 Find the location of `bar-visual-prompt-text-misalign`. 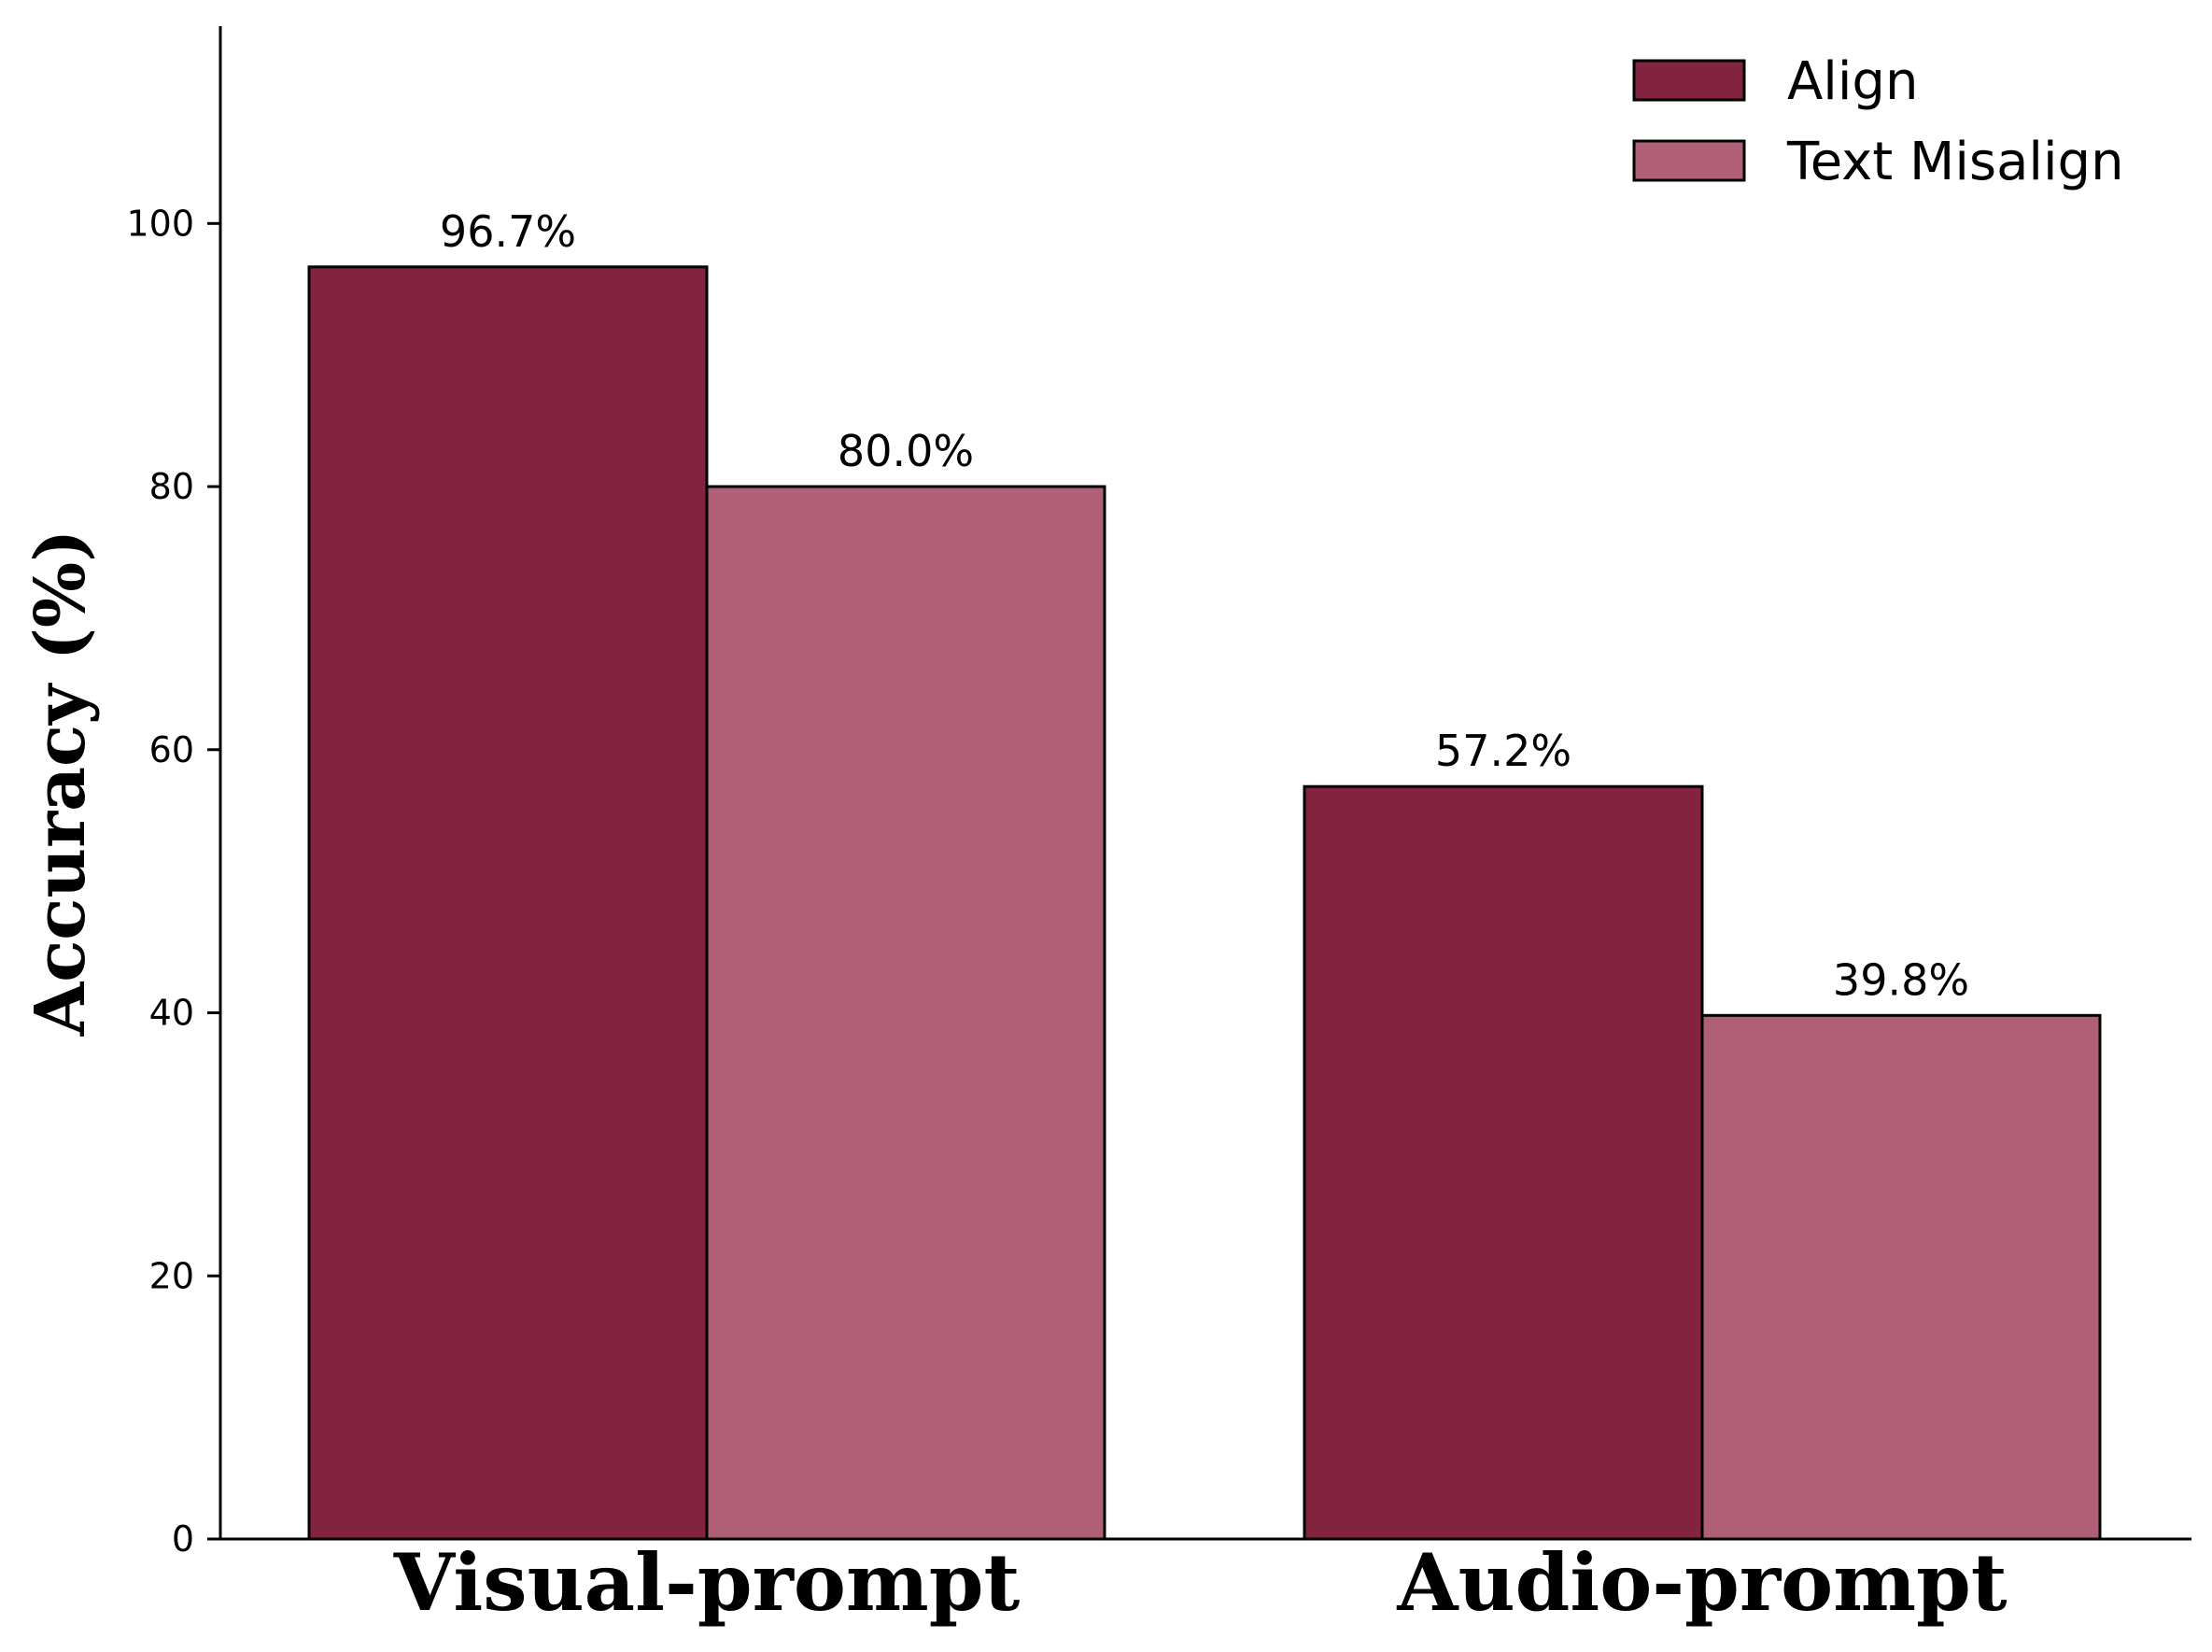

bar-visual-prompt-text-misalign is located at coordinates (906, 1013).